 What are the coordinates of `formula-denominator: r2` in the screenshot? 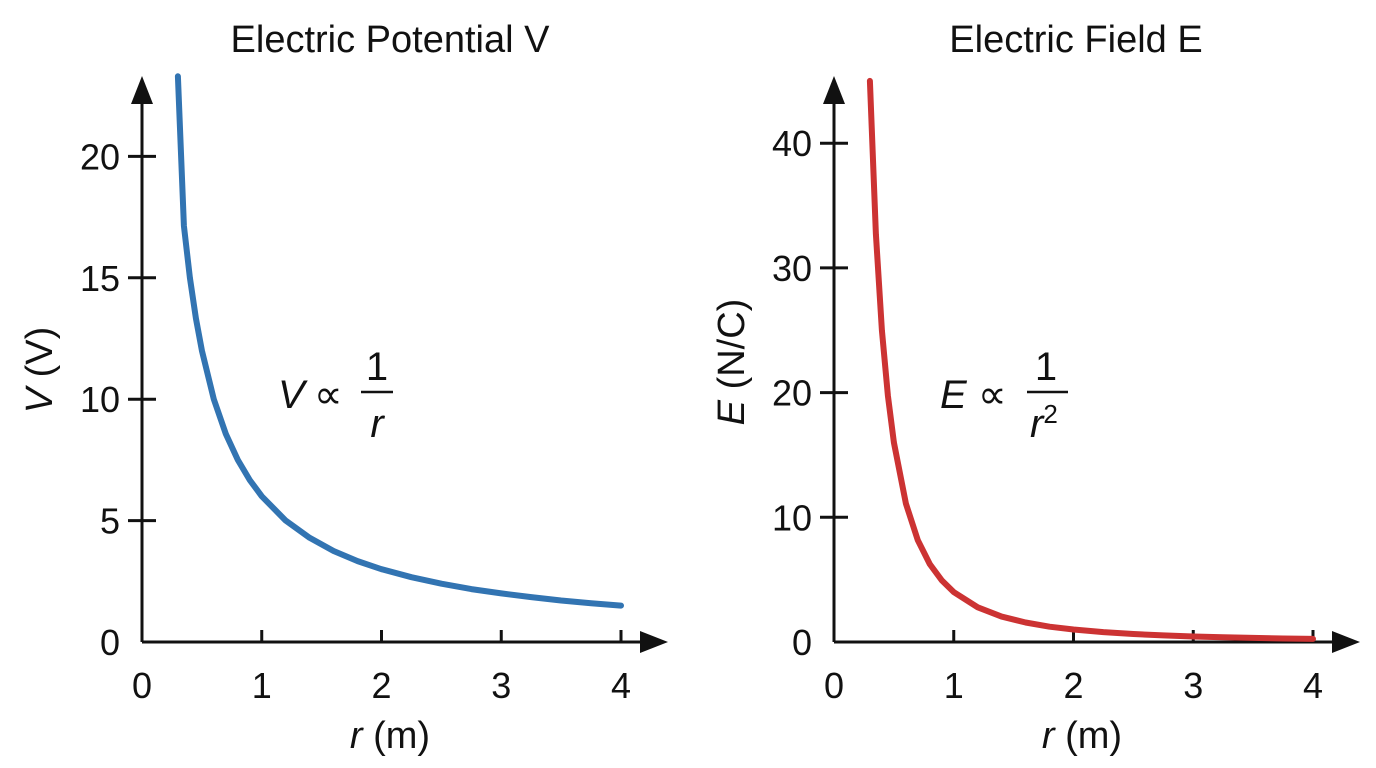 It's located at (1044, 422).